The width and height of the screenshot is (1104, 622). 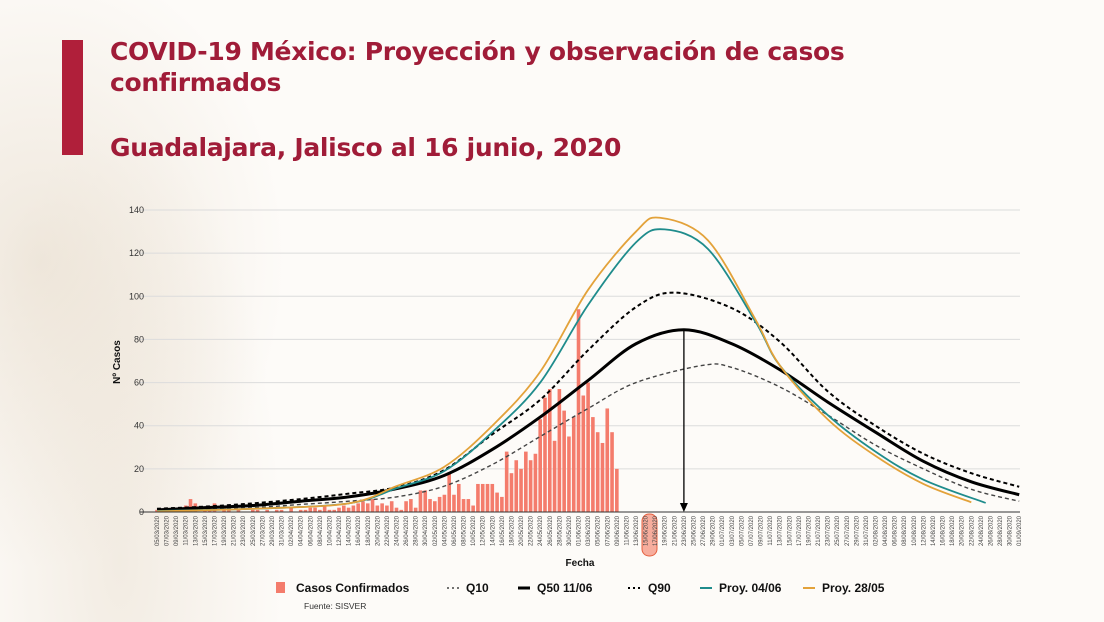 What do you see at coordinates (752, 530) in the screenshot?
I see `x-tick-label: 07/07/2020` at bounding box center [752, 530].